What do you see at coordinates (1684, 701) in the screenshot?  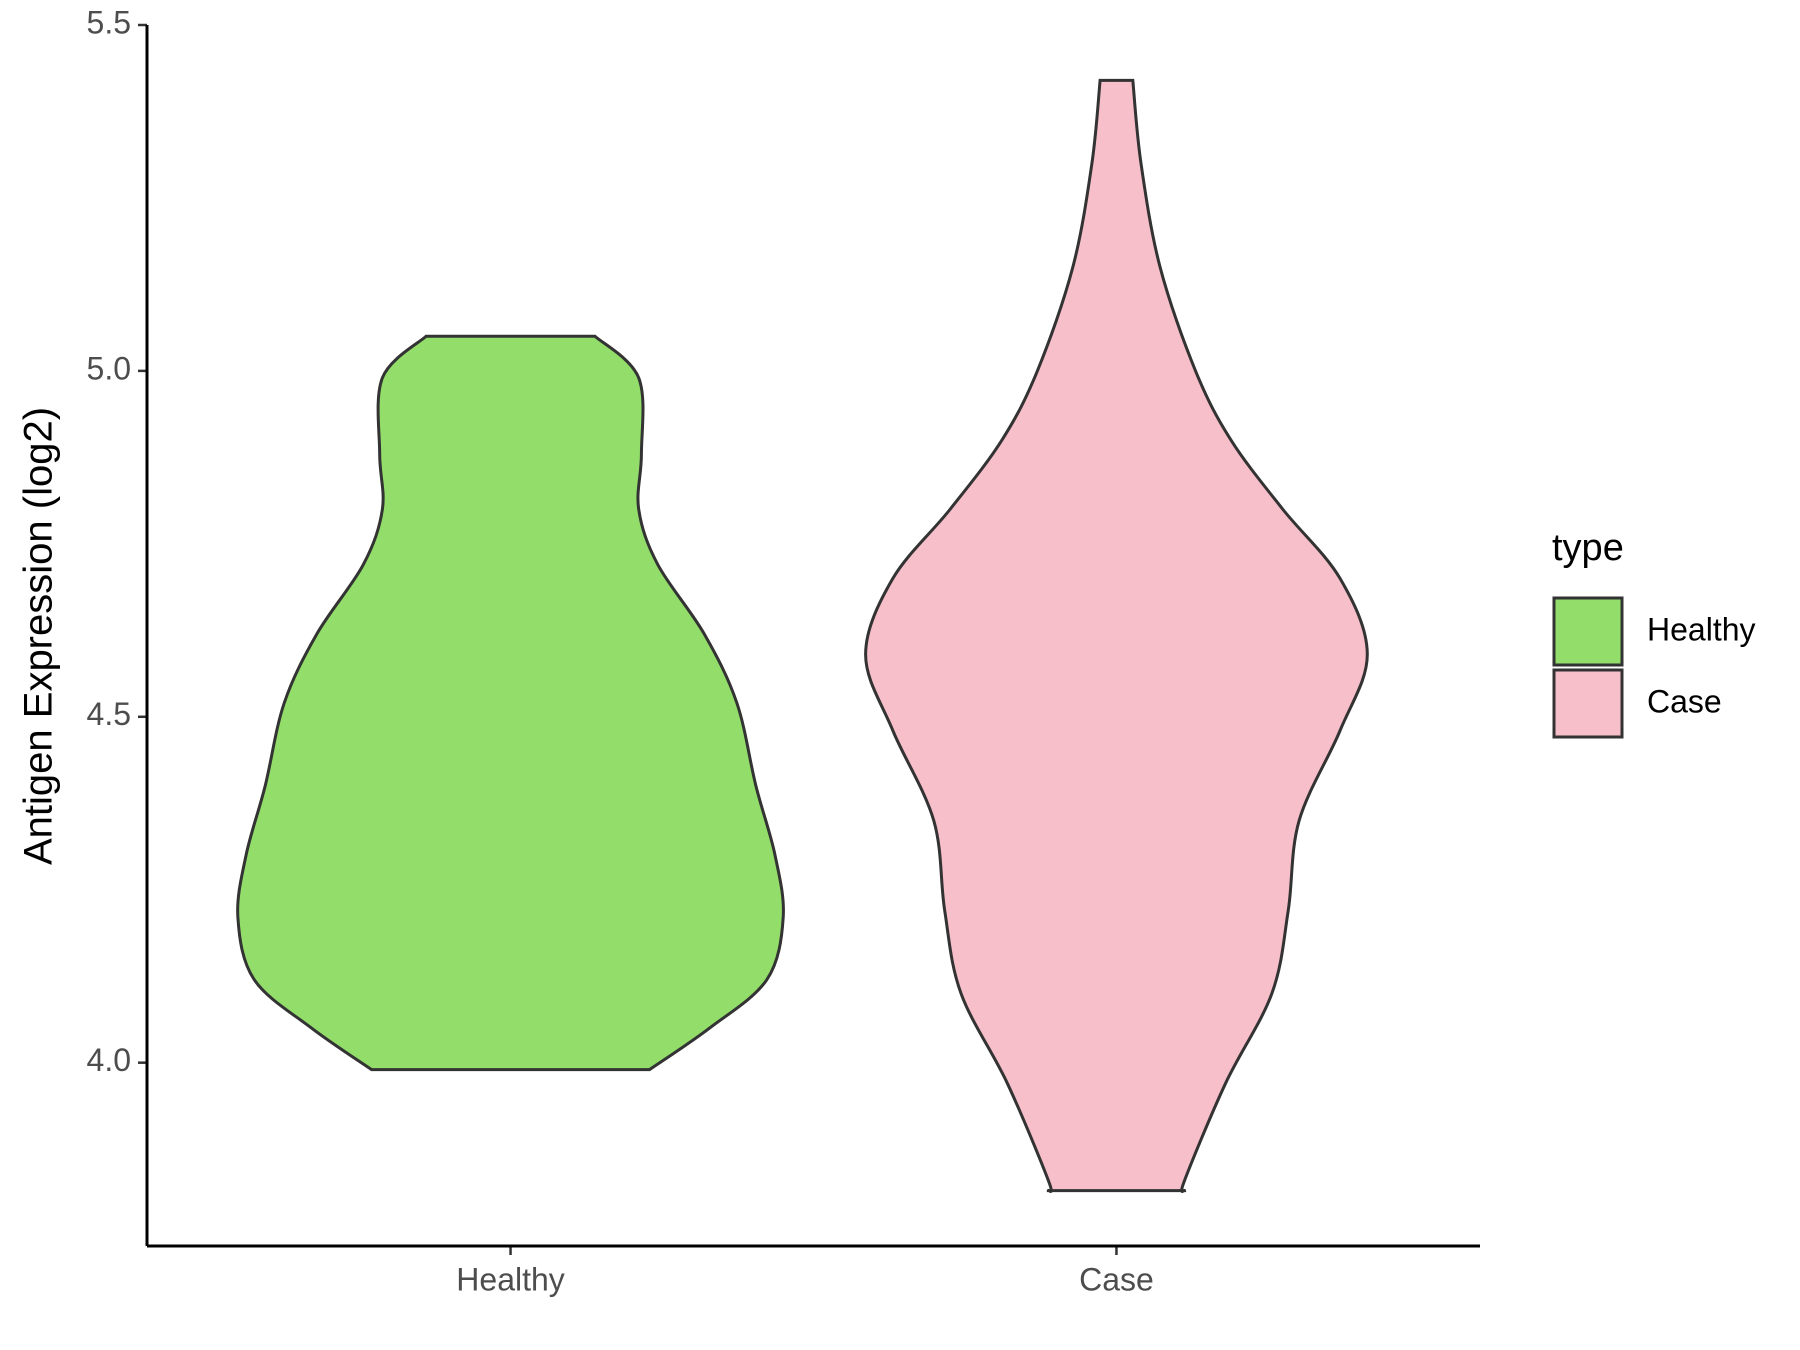 I see `legend-label: Case` at bounding box center [1684, 701].